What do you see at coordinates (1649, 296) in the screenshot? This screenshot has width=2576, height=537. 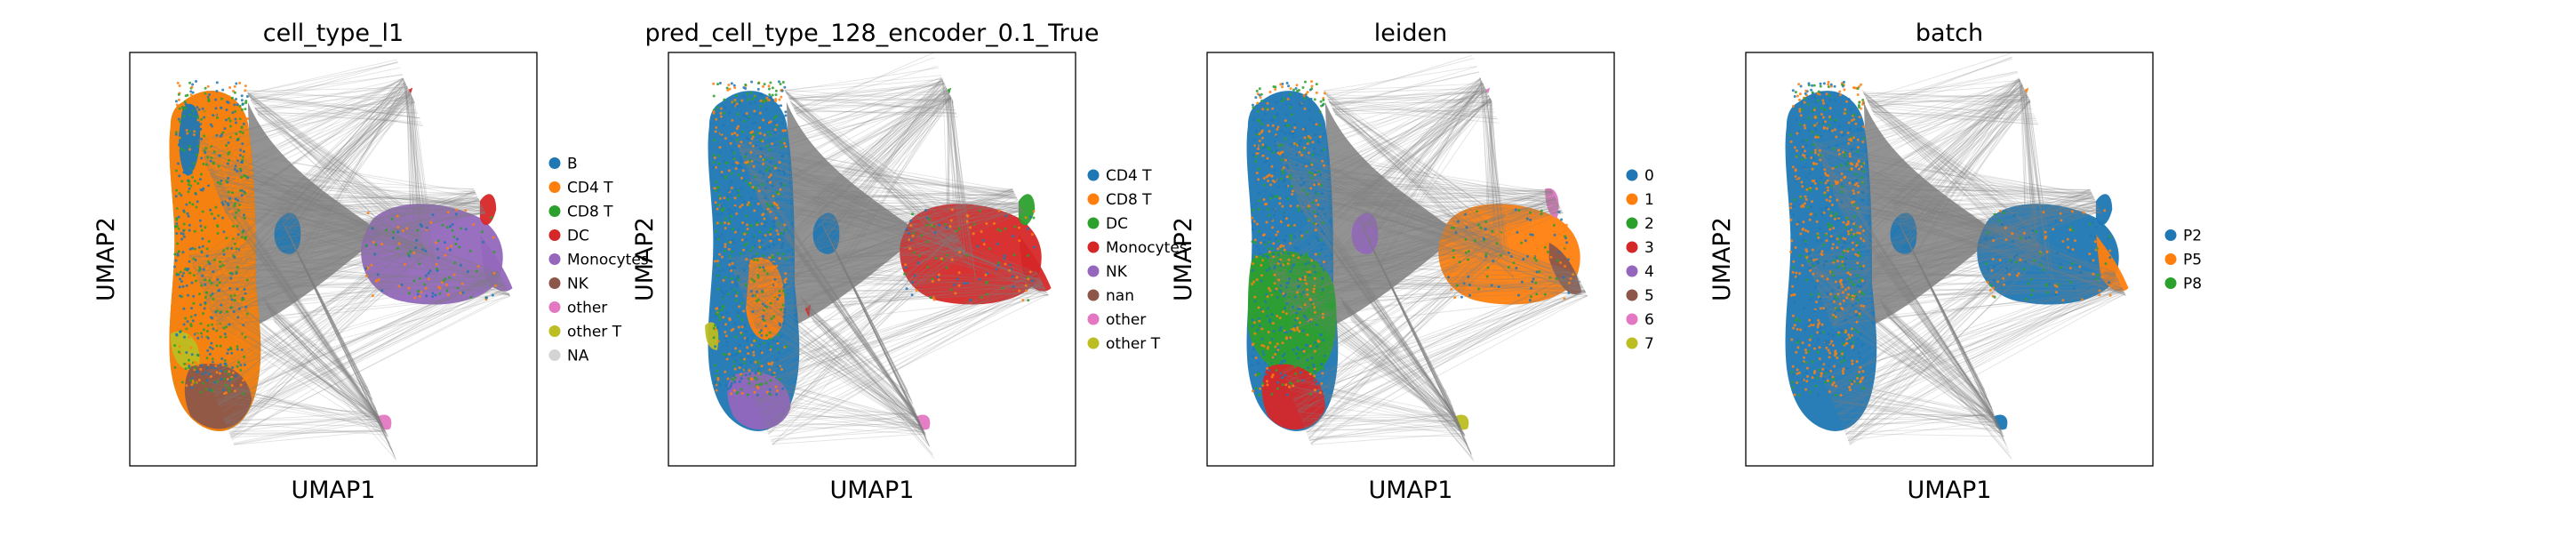 I see `legend-label: 5` at bounding box center [1649, 296].